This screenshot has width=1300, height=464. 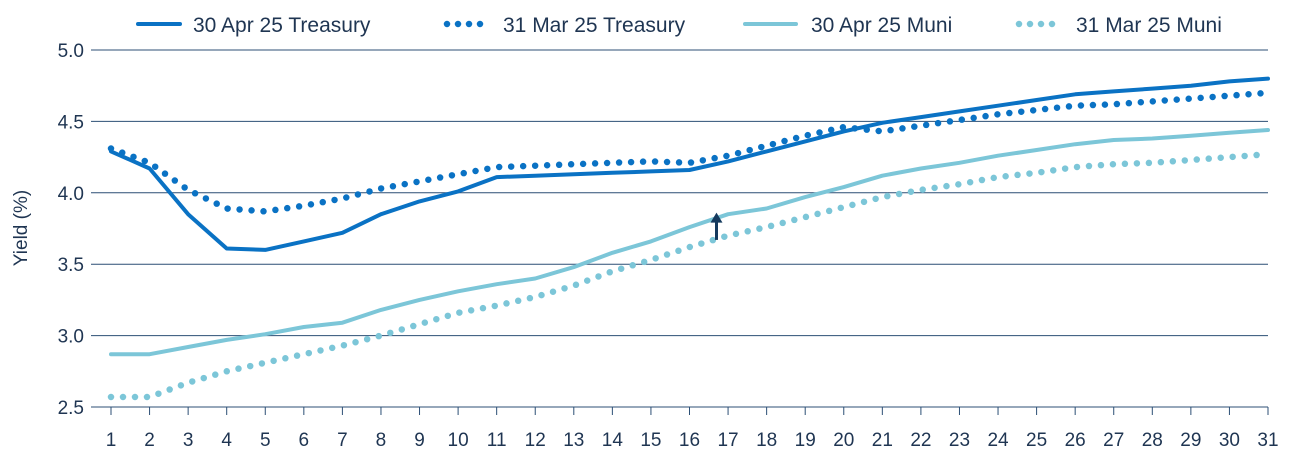 I want to click on x-tick-label: 16, so click(x=689, y=440).